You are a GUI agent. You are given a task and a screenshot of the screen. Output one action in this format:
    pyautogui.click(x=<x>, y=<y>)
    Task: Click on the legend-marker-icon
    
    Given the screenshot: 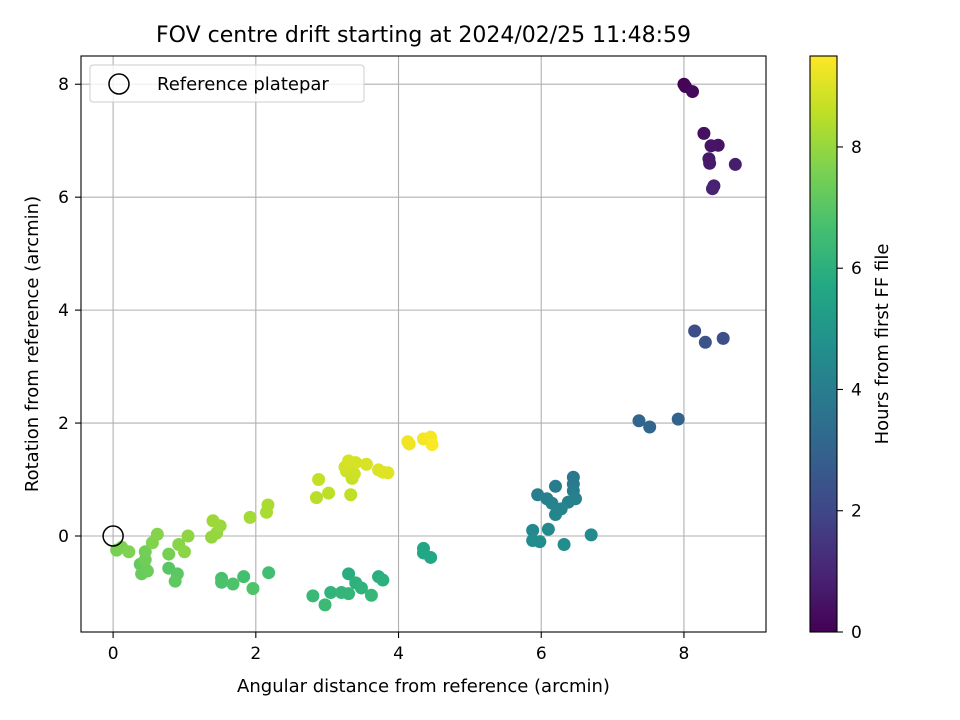 What is the action you would take?
    pyautogui.click(x=119, y=84)
    